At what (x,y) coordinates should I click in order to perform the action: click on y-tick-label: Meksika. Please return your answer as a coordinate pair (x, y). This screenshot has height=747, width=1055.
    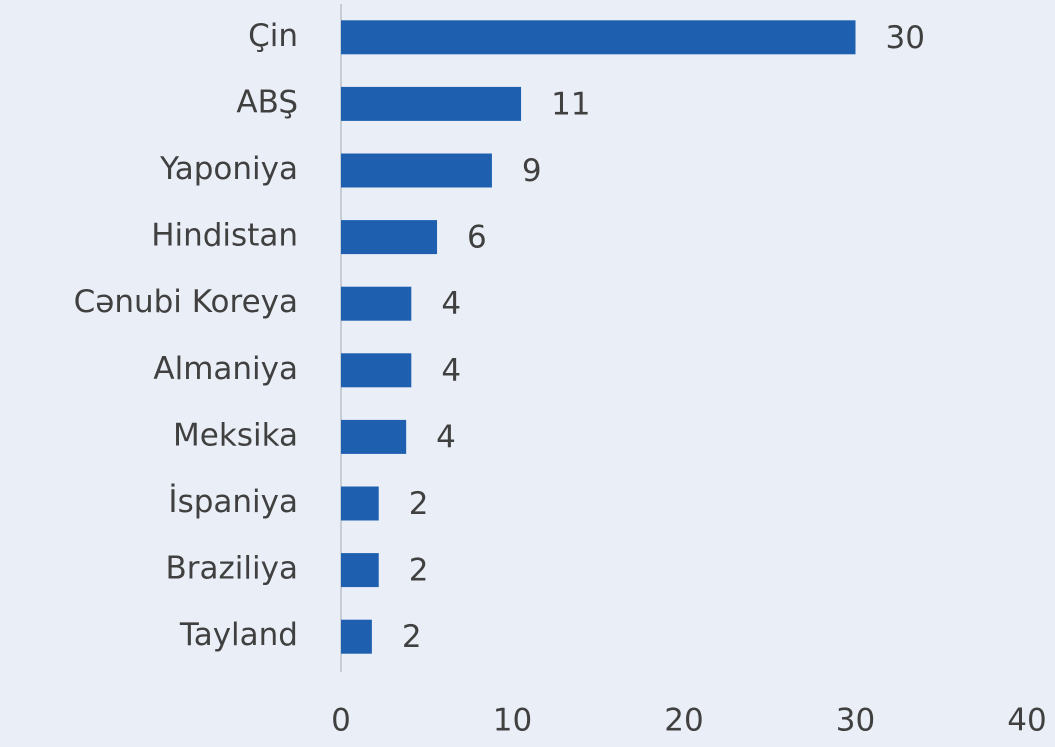
    Looking at the image, I should click on (235, 435).